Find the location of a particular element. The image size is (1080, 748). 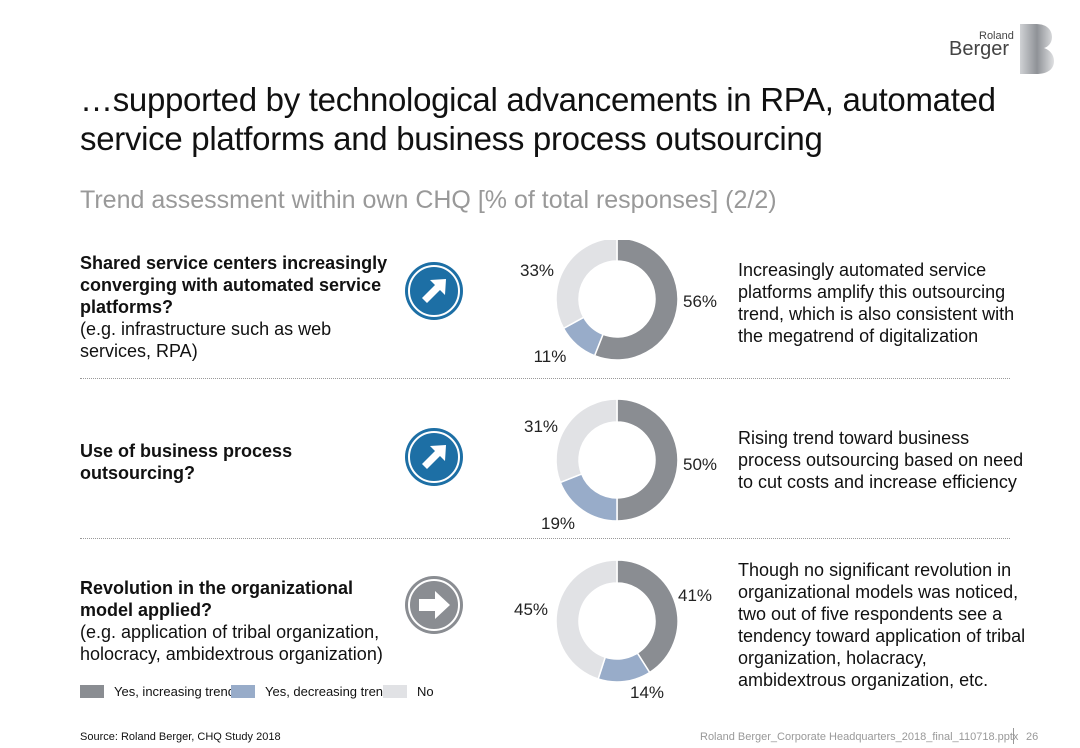

footer-divider is located at coordinates (1013, 736).